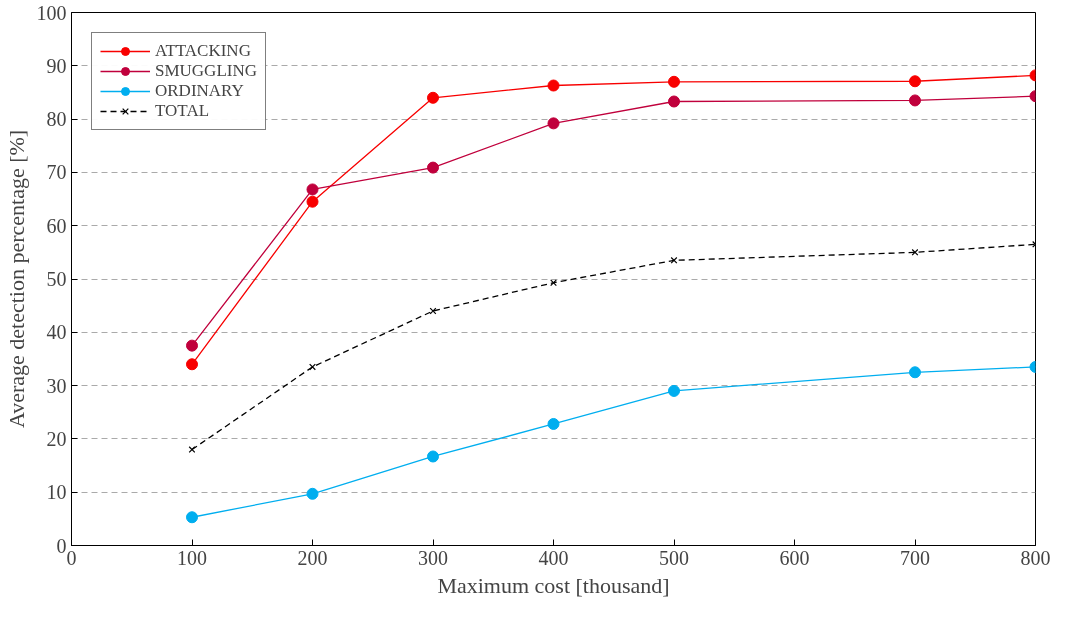 Image resolution: width=1084 pixels, height=617 pixels. Describe the element at coordinates (56, 492) in the screenshot. I see `y-tick-label: 10` at that location.